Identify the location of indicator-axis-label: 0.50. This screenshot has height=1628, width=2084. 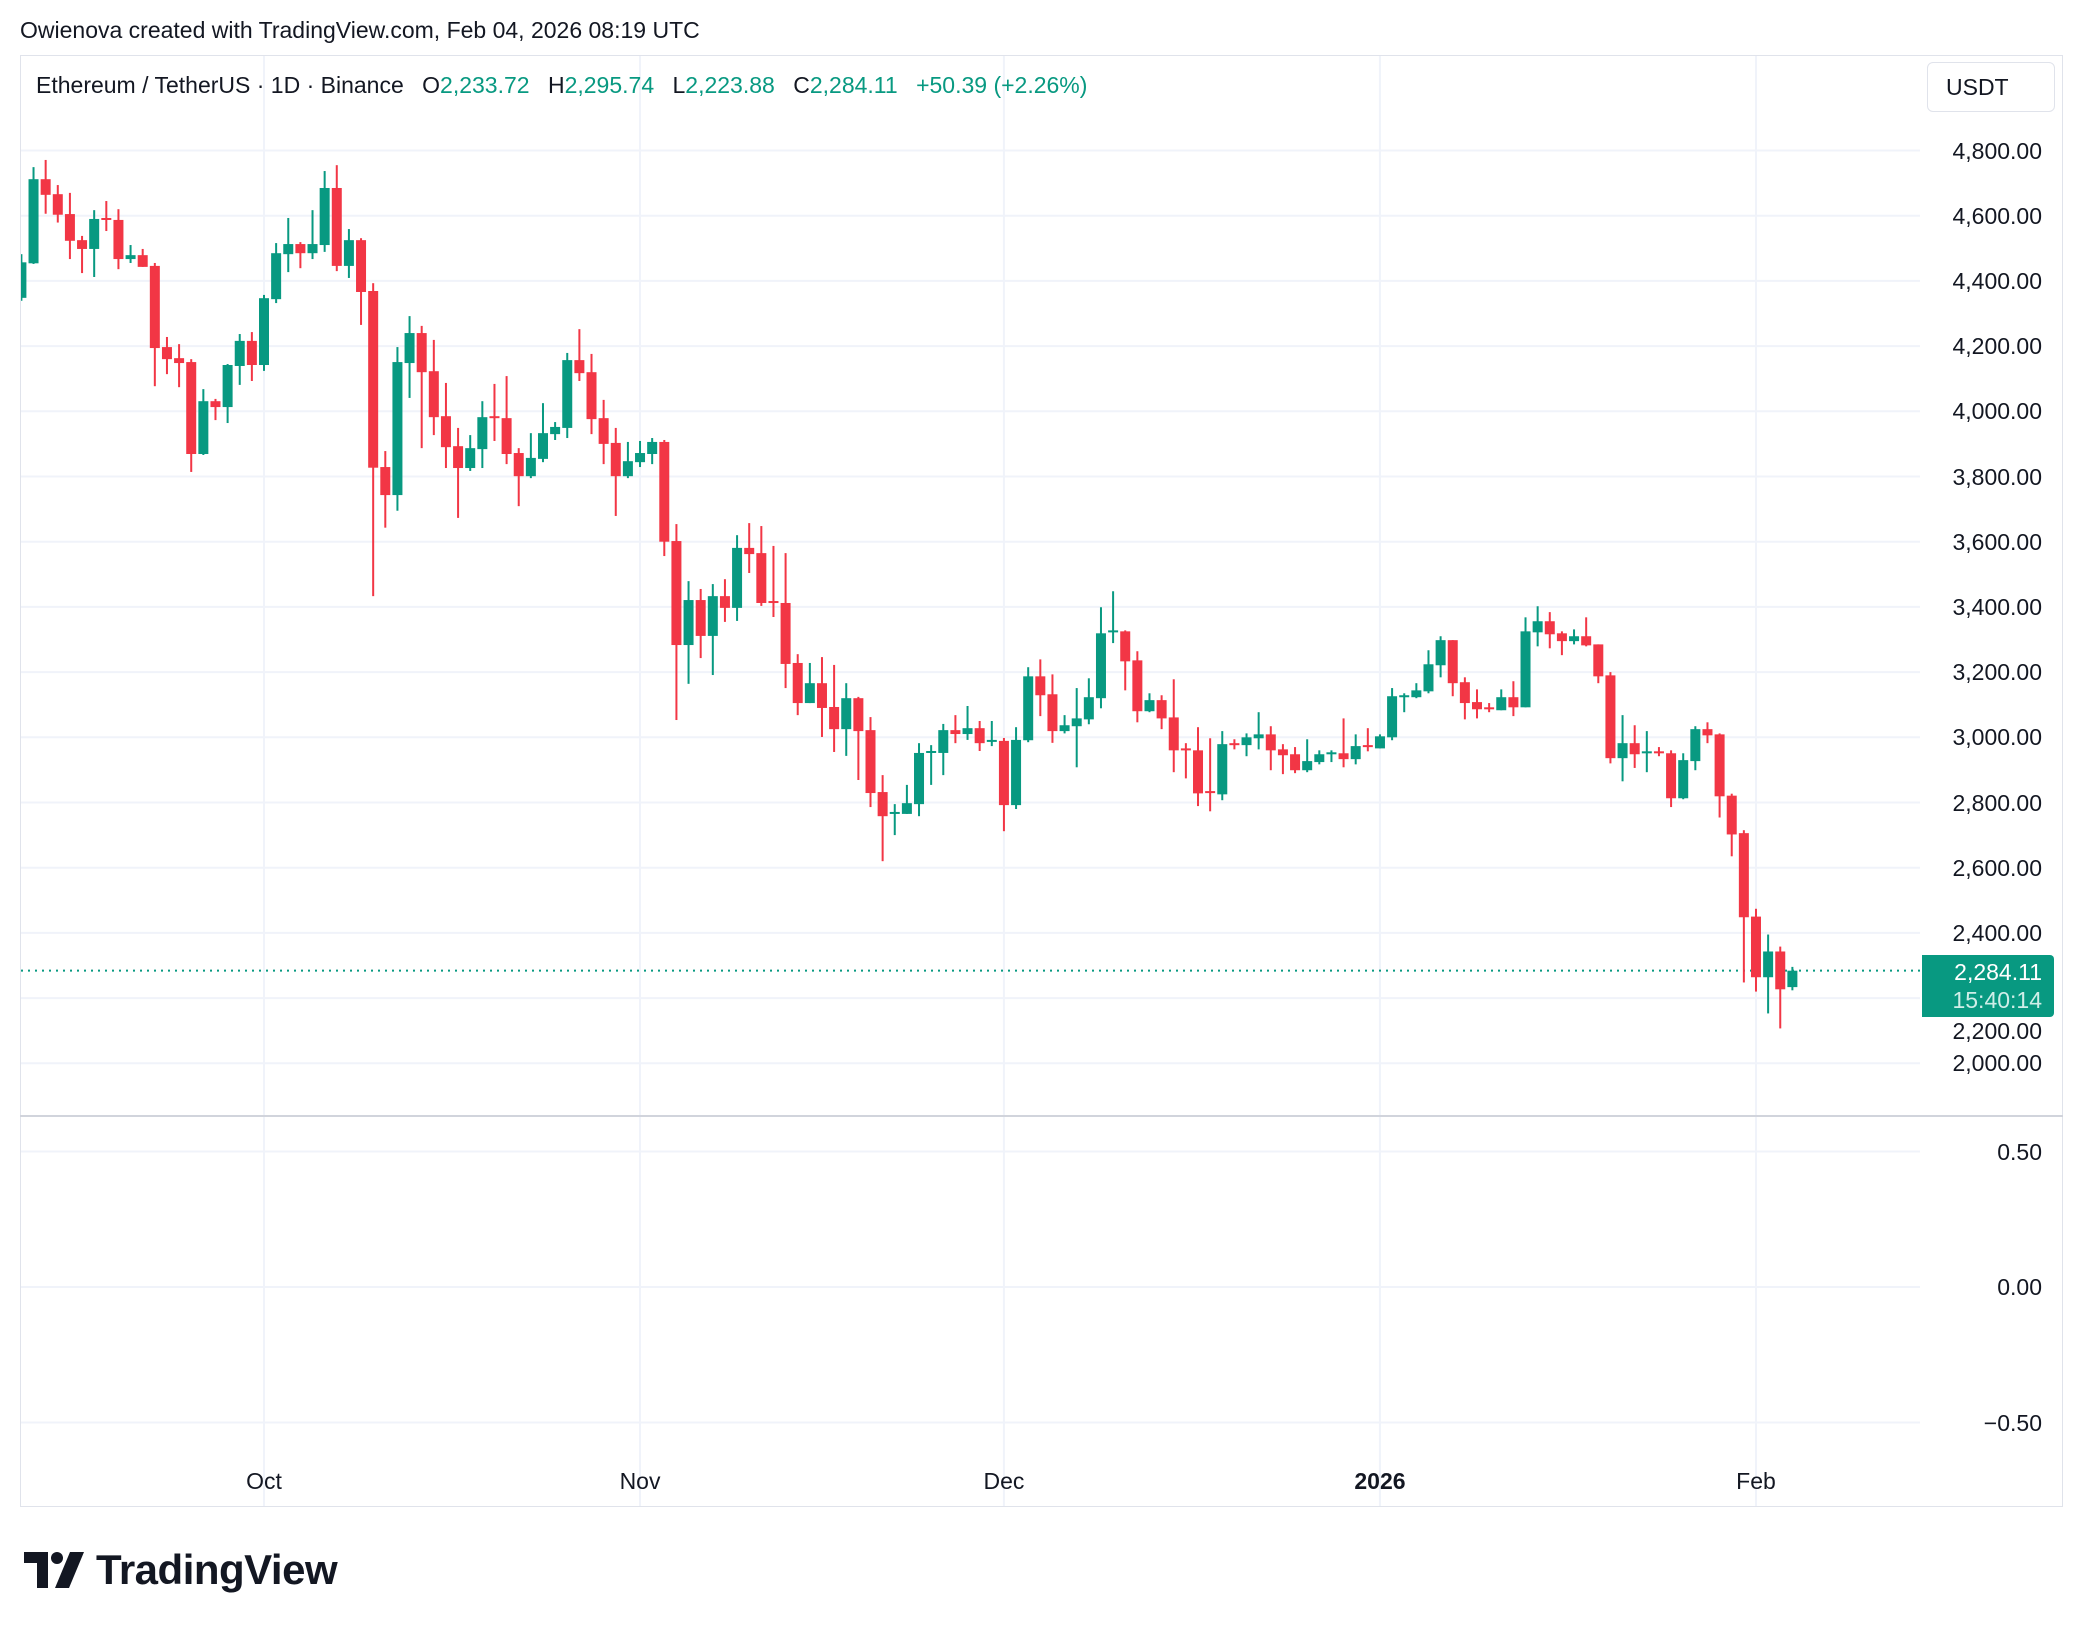
(2019, 1151).